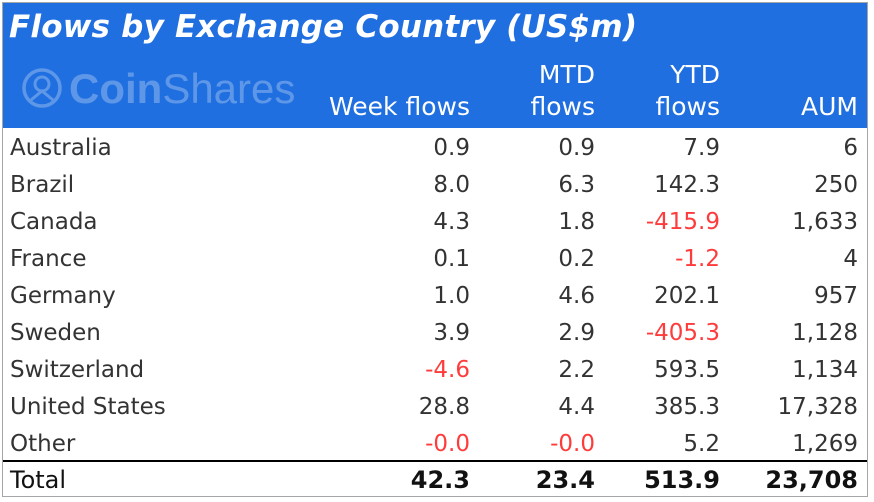 Image resolution: width=874 pixels, height=502 pixels. Describe the element at coordinates (850, 148) in the screenshot. I see `cell-aum: 6` at that location.